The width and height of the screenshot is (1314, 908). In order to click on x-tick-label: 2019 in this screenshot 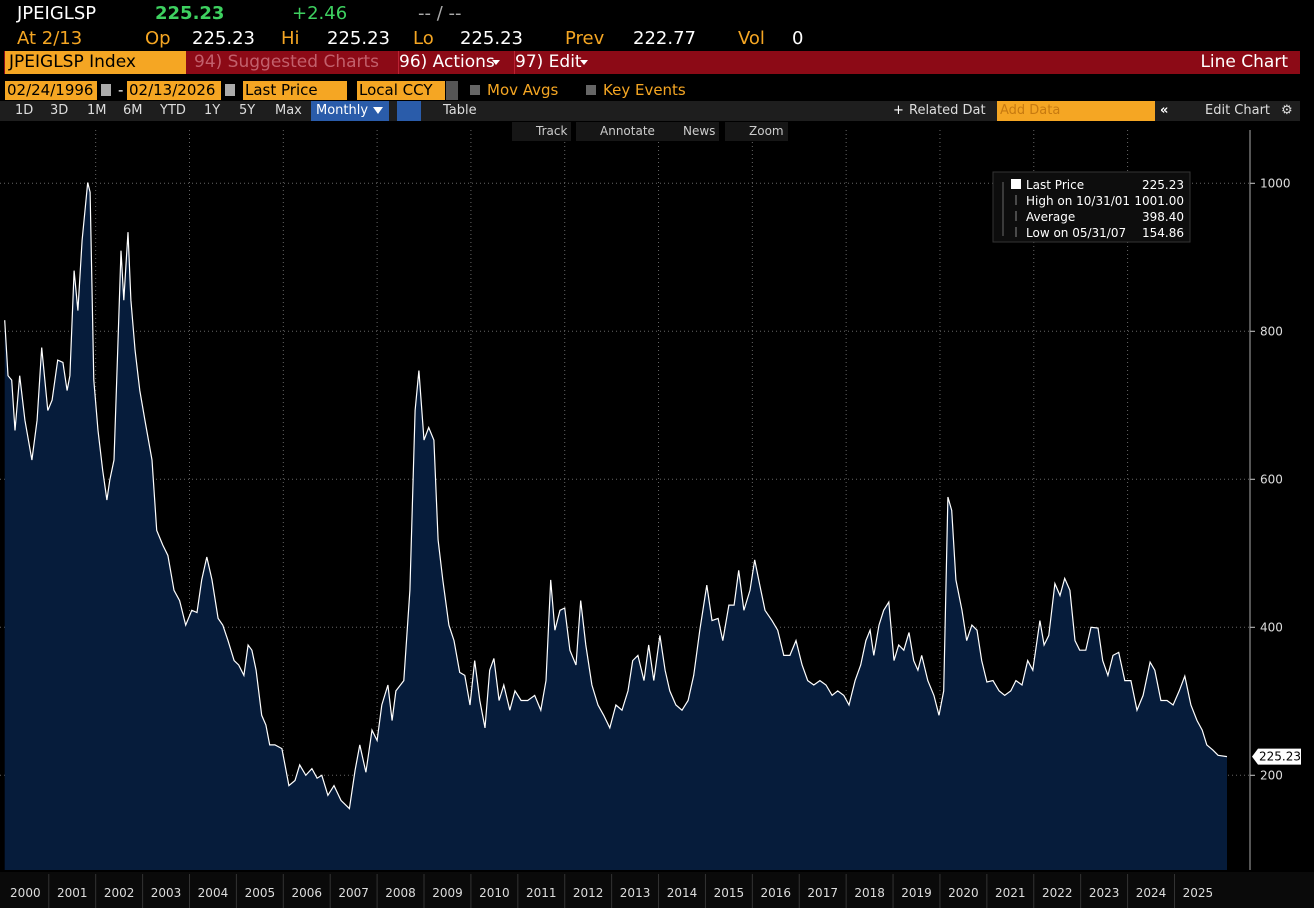, I will do `click(916, 893)`.